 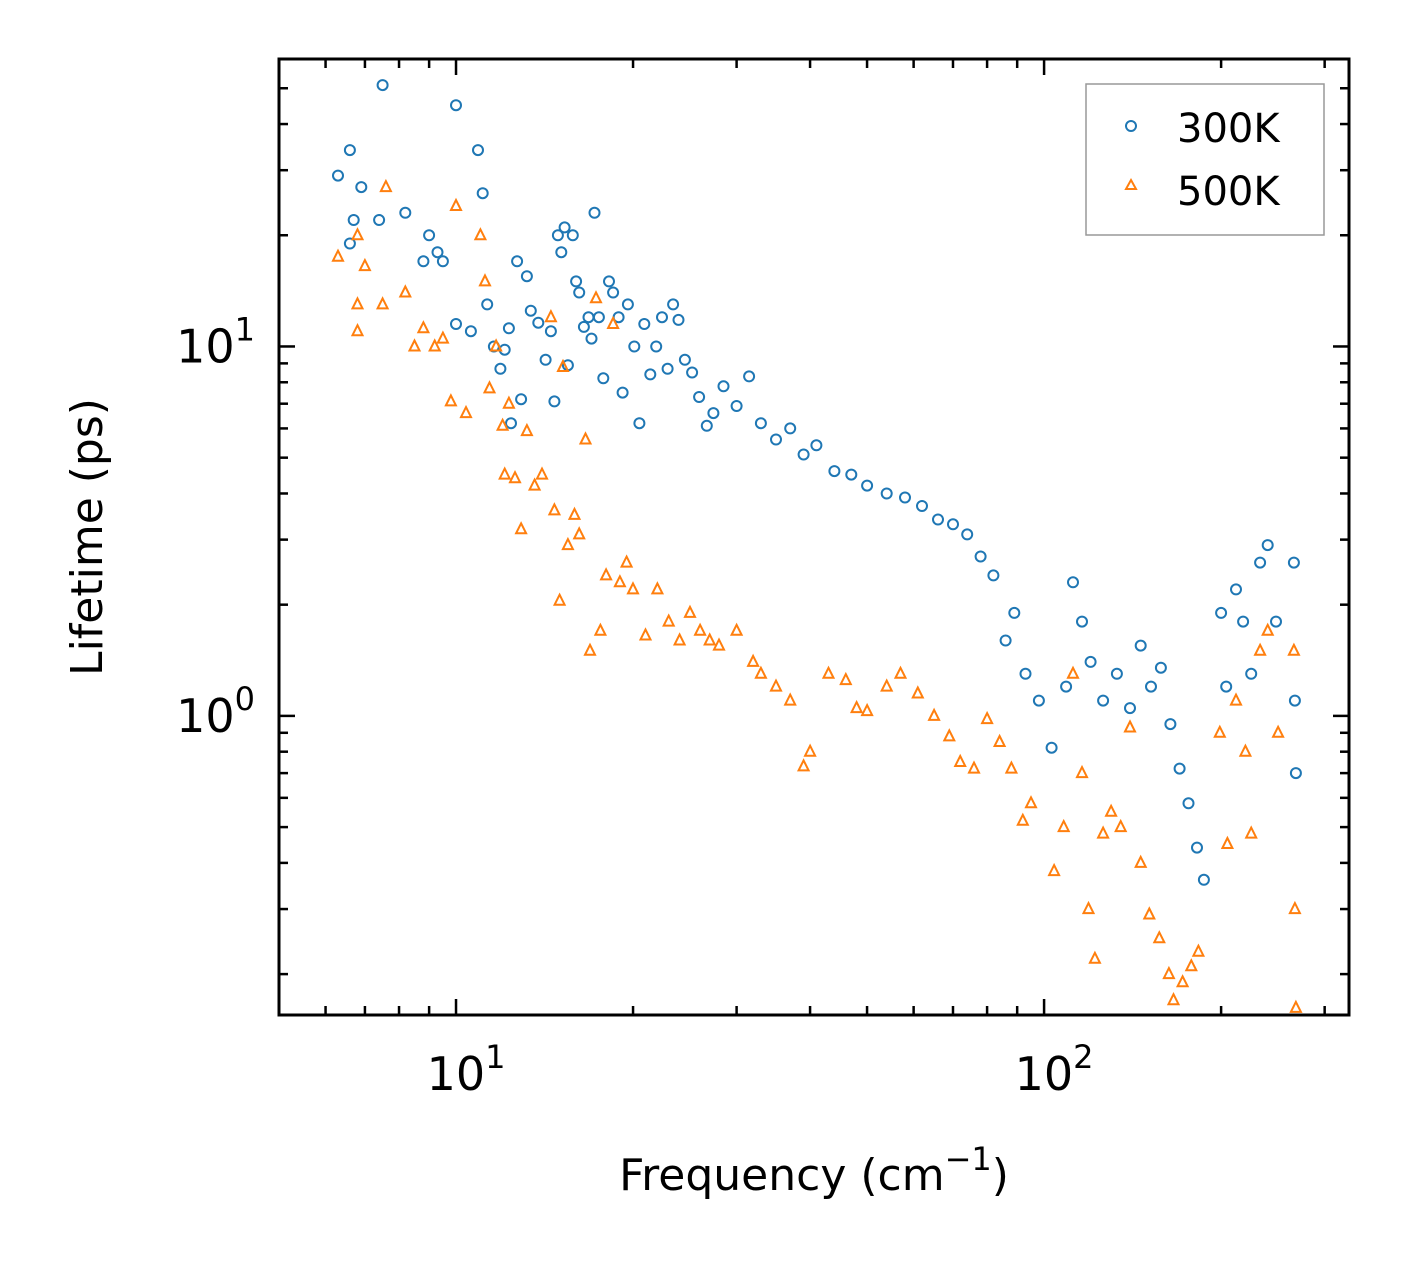 I want to click on legend-label-500k: 500K, so click(x=1229, y=192).